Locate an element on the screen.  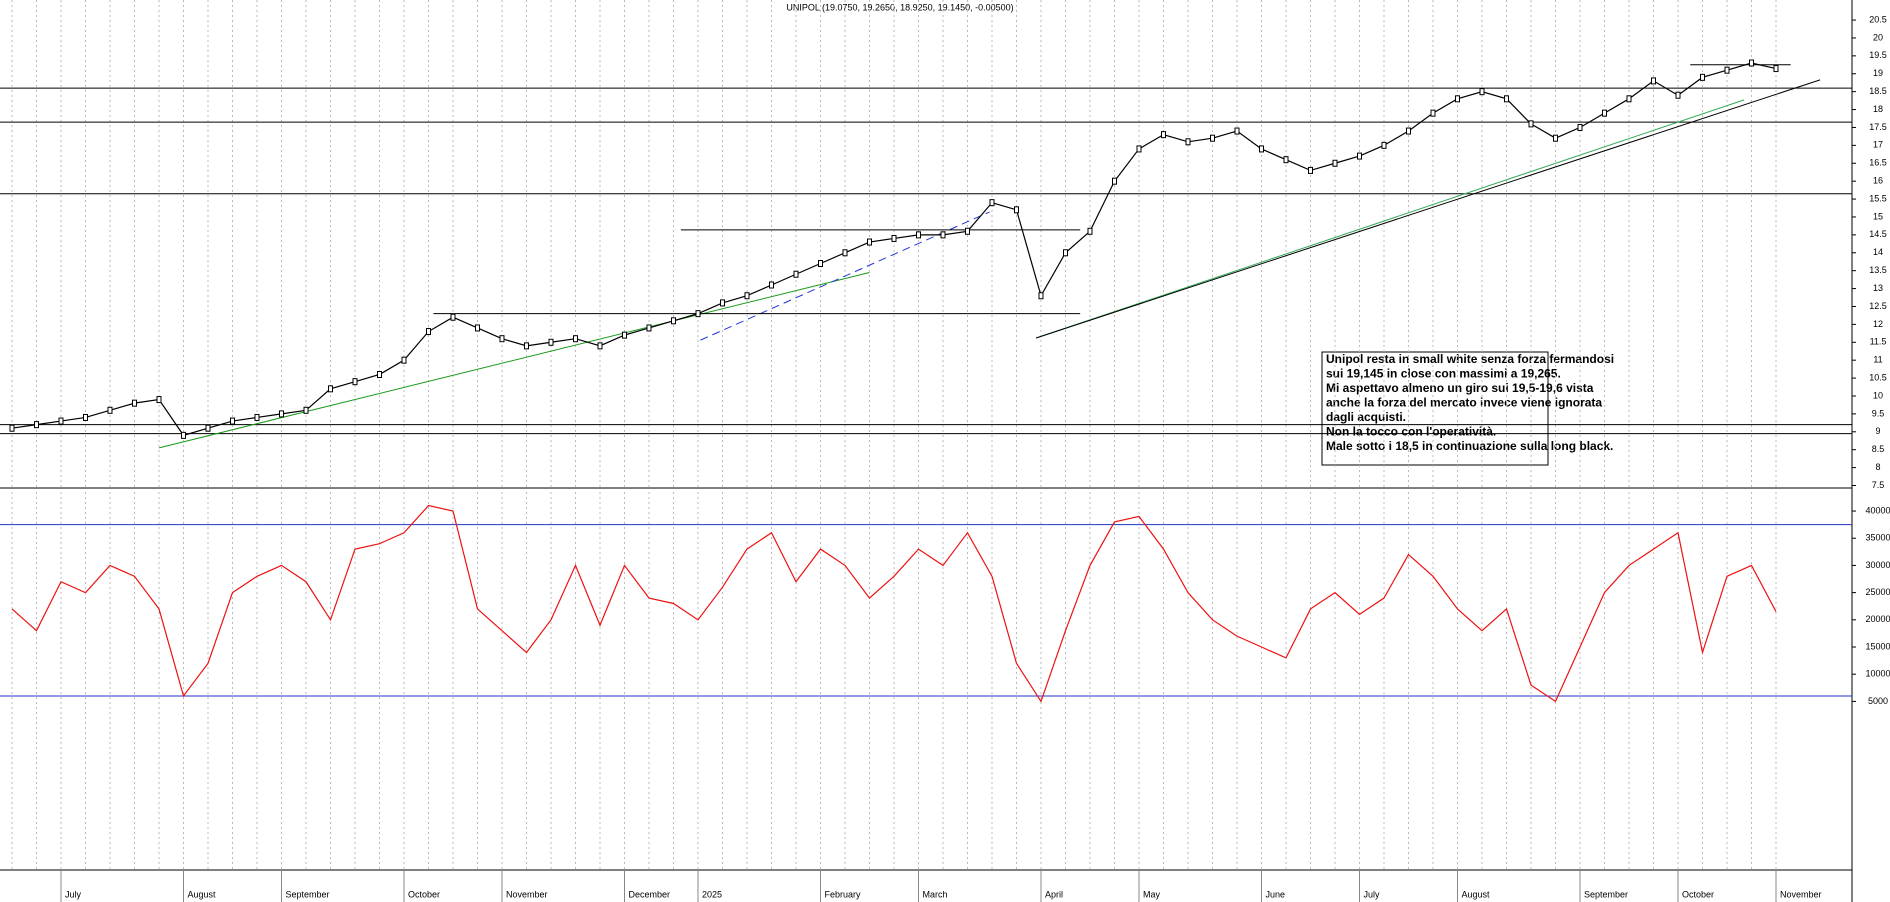
y-tick-label: 9 is located at coordinates (1877, 431).